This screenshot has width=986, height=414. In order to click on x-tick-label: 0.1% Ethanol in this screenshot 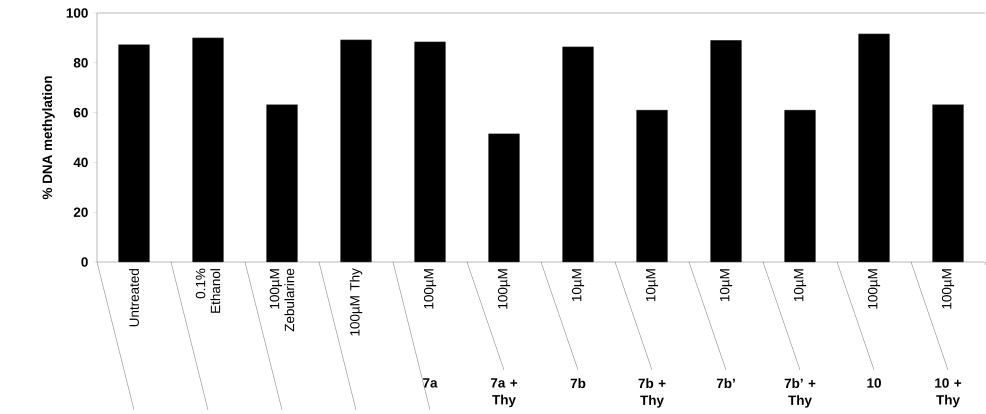, I will do `click(208, 290)`.